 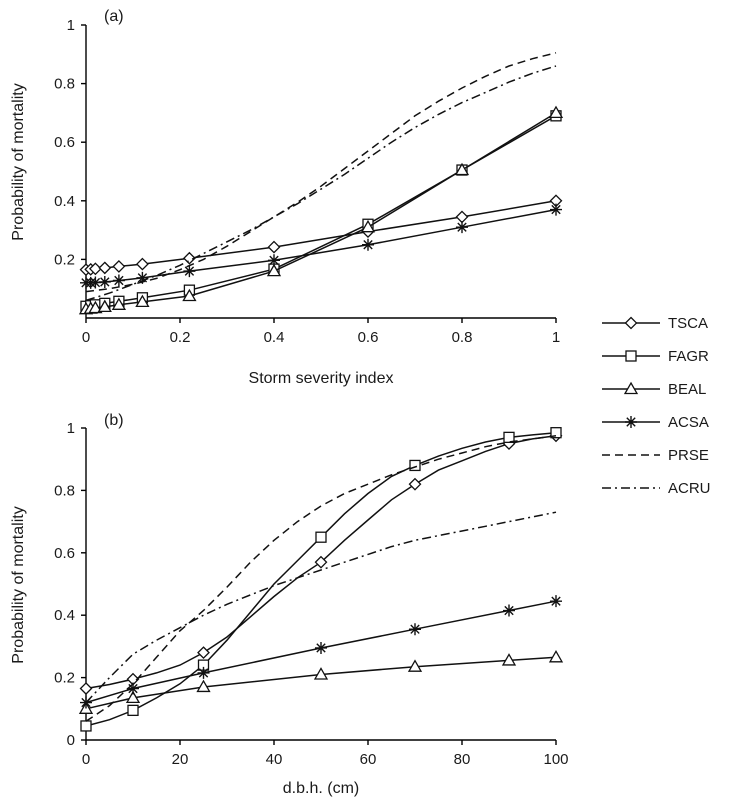 I want to click on panel-a-series-tsca-line, so click(x=321, y=235).